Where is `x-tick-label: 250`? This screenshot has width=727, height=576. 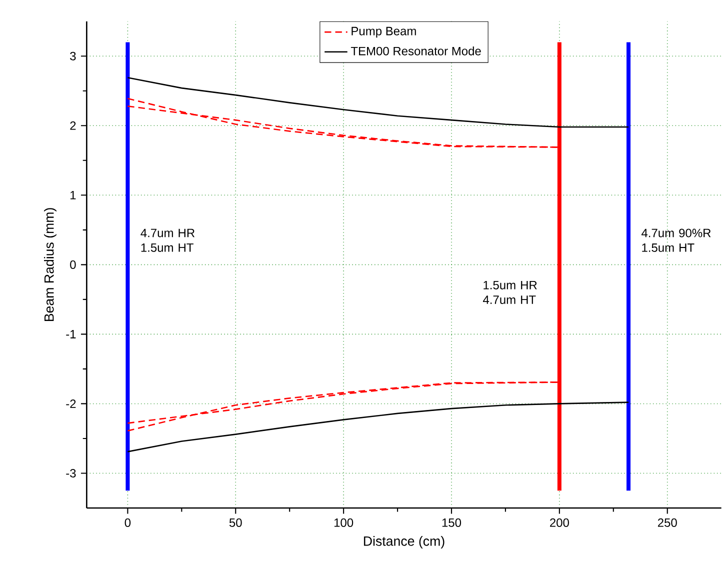
x-tick-label: 250 is located at coordinates (667, 522).